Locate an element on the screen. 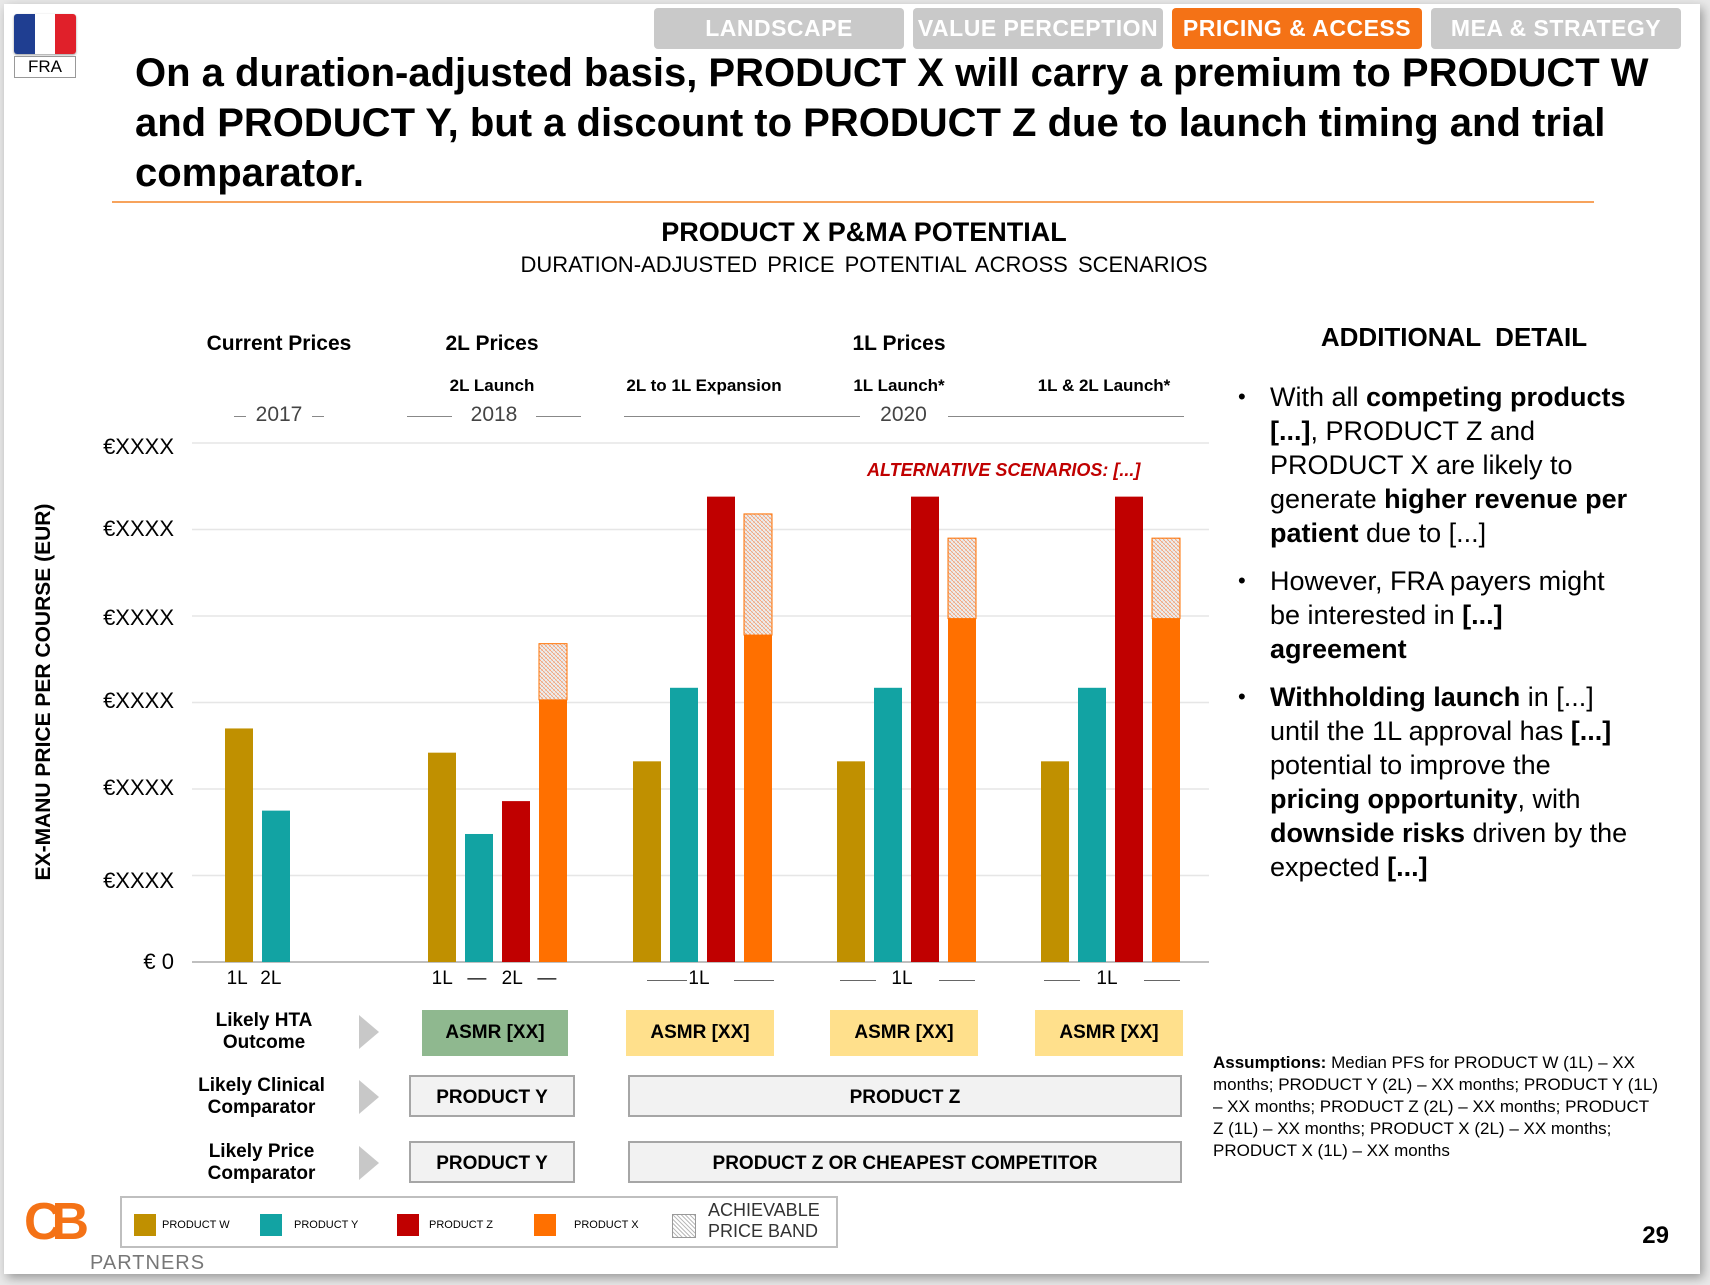 This screenshot has width=1710, height=1285. row-label-hta: Likely HTA Outcome is located at coordinates (264, 1032).